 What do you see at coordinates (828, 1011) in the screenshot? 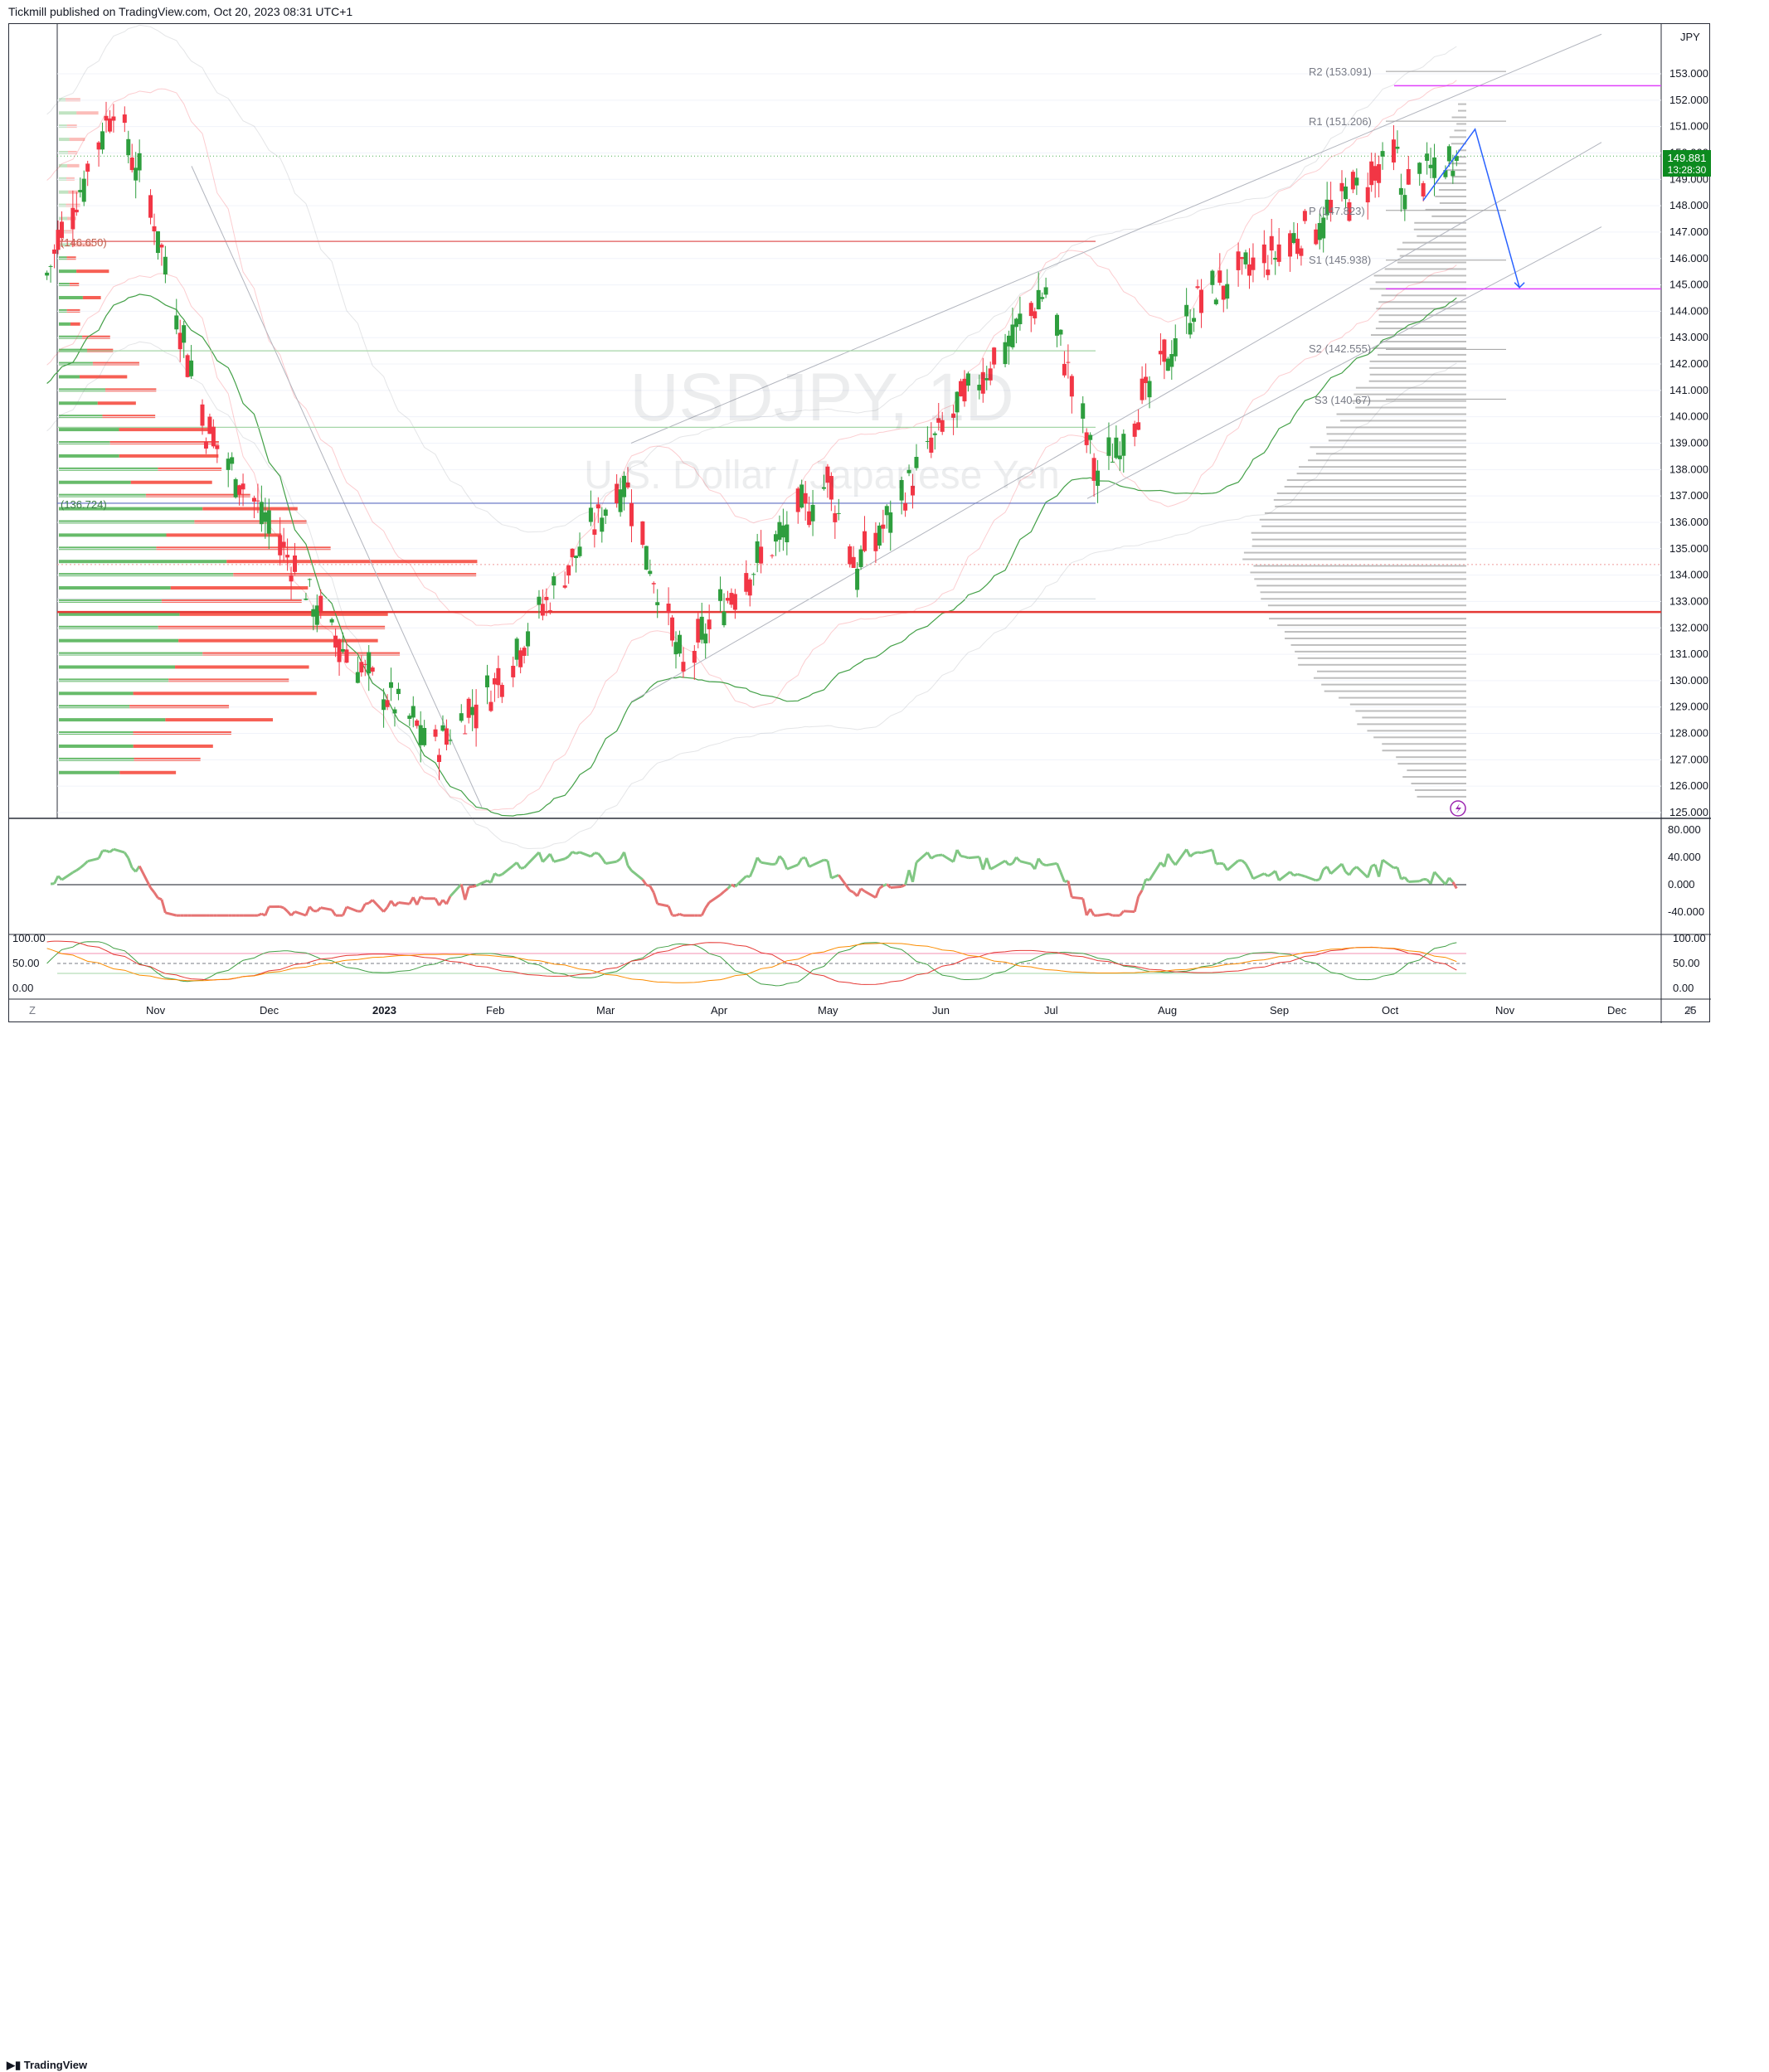
I see `time-tick-label: May` at bounding box center [828, 1011].